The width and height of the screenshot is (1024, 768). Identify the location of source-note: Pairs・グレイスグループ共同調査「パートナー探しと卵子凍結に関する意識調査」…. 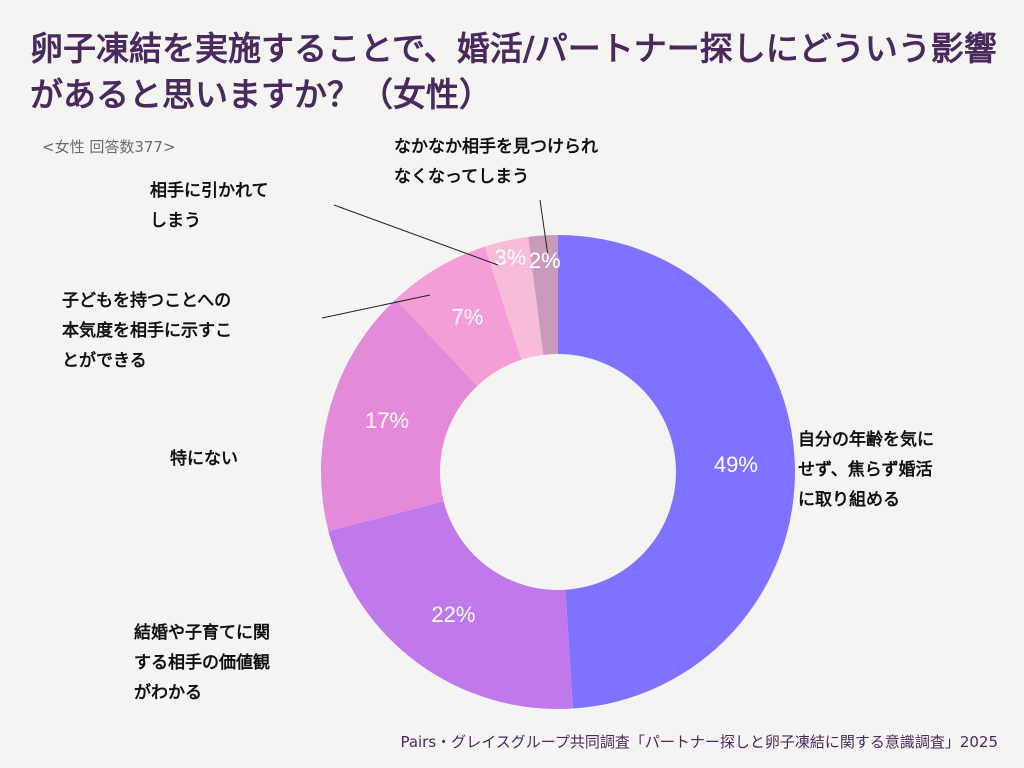
(699, 742).